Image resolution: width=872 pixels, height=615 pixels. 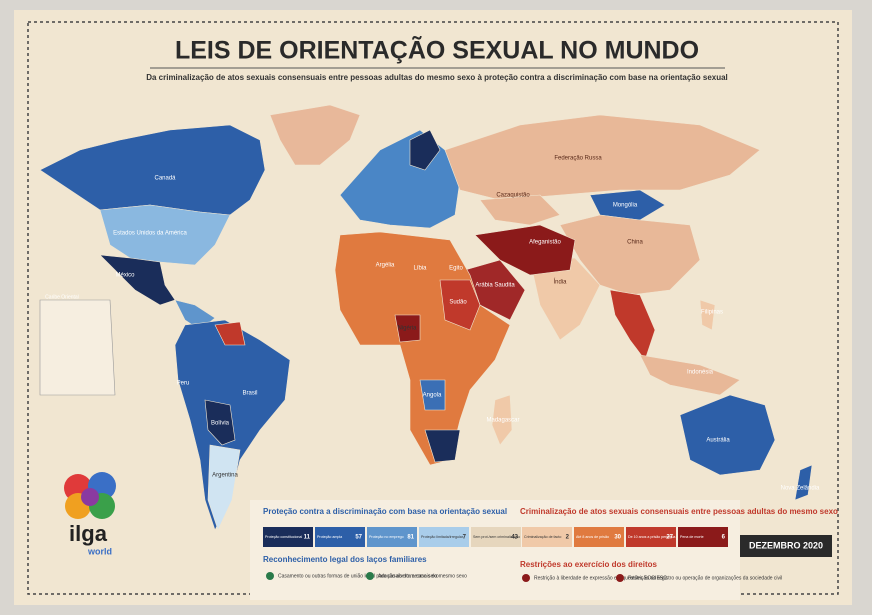 I want to click on mongolia, so click(x=627, y=205).